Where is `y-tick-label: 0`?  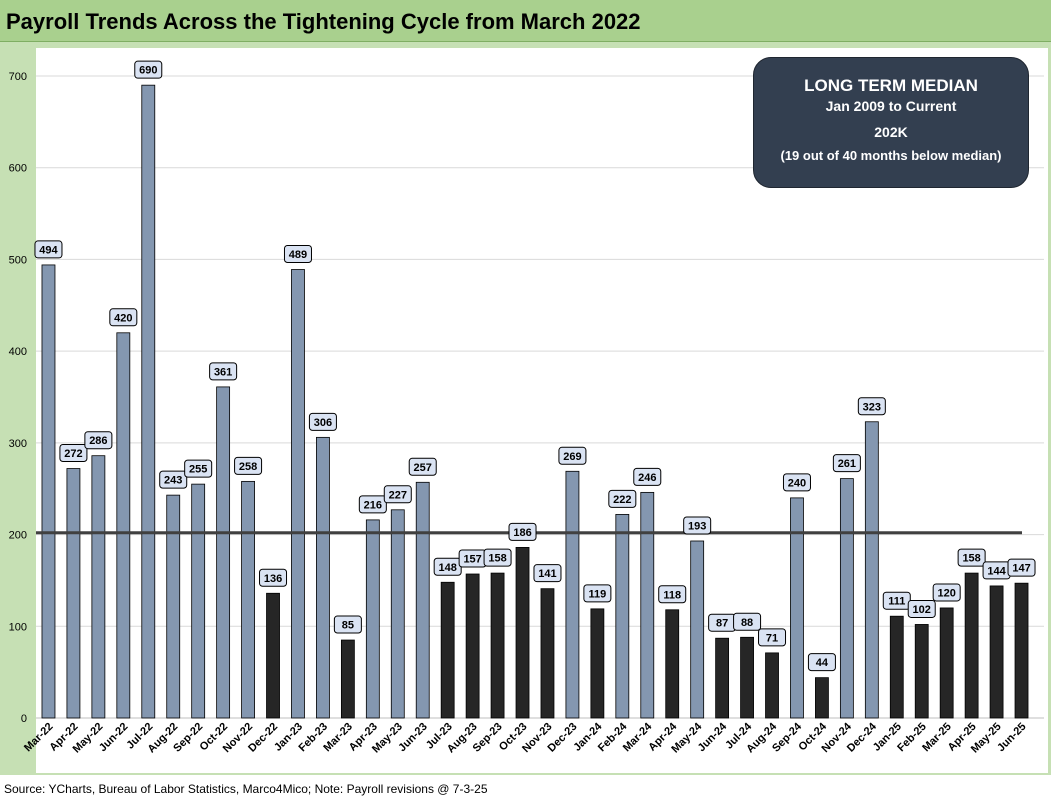 y-tick-label: 0 is located at coordinates (24, 719).